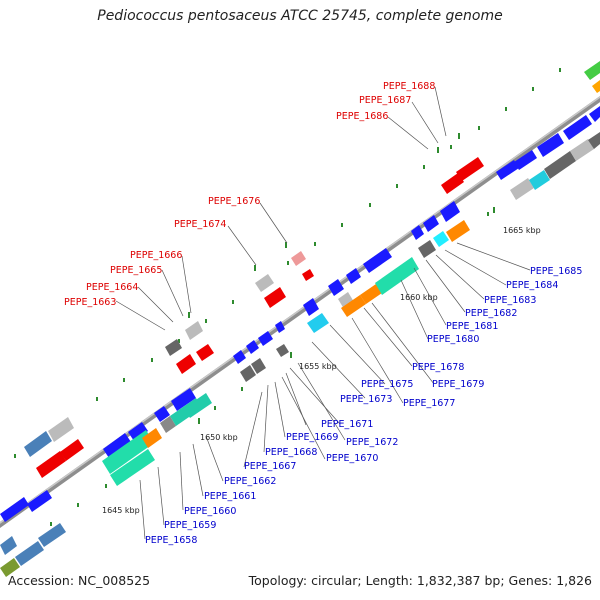 Image resolution: width=600 pixels, height=600 pixels. Describe the element at coordinates (79, 580) in the screenshot. I see `accession-label: Accession: NC_008525` at that location.